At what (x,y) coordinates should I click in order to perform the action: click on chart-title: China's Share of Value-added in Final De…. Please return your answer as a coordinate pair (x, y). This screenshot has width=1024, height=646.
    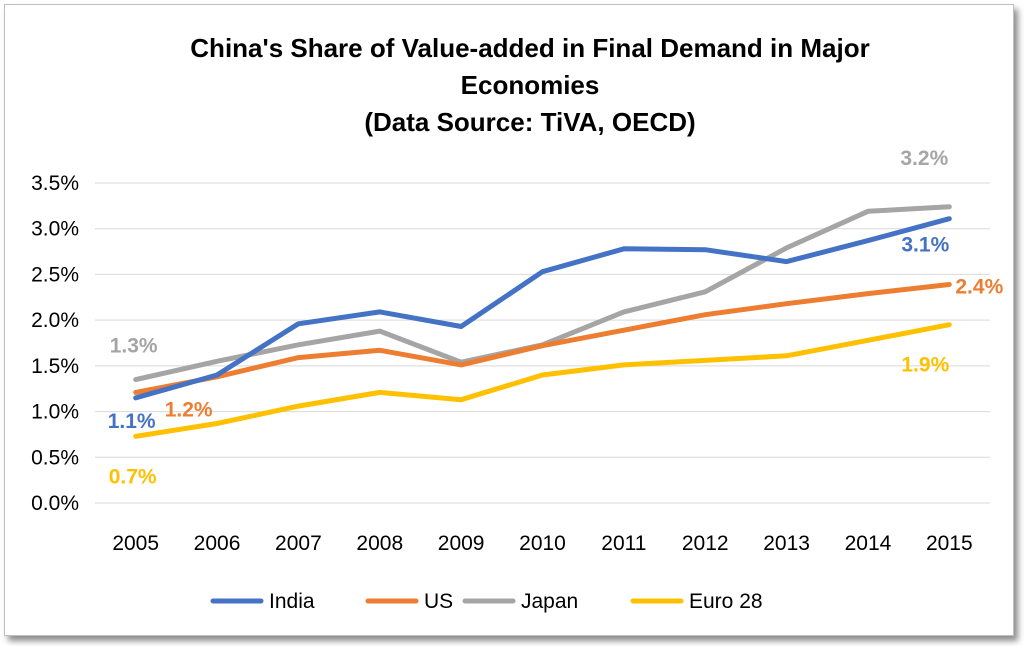
    Looking at the image, I should click on (529, 85).